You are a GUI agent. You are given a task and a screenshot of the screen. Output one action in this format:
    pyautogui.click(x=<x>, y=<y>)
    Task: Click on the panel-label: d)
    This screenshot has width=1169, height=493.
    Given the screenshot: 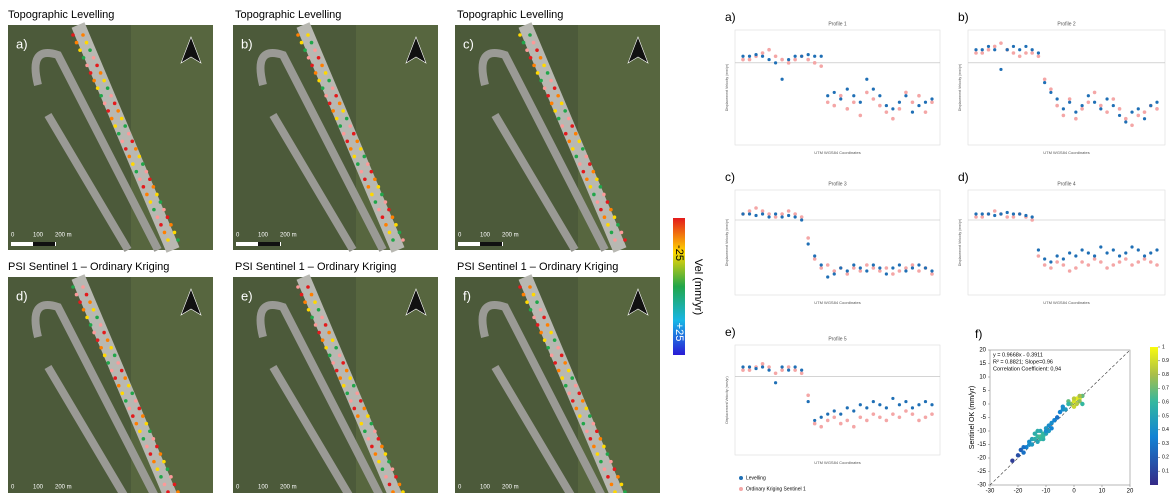 What is the action you would take?
    pyautogui.click(x=22, y=295)
    